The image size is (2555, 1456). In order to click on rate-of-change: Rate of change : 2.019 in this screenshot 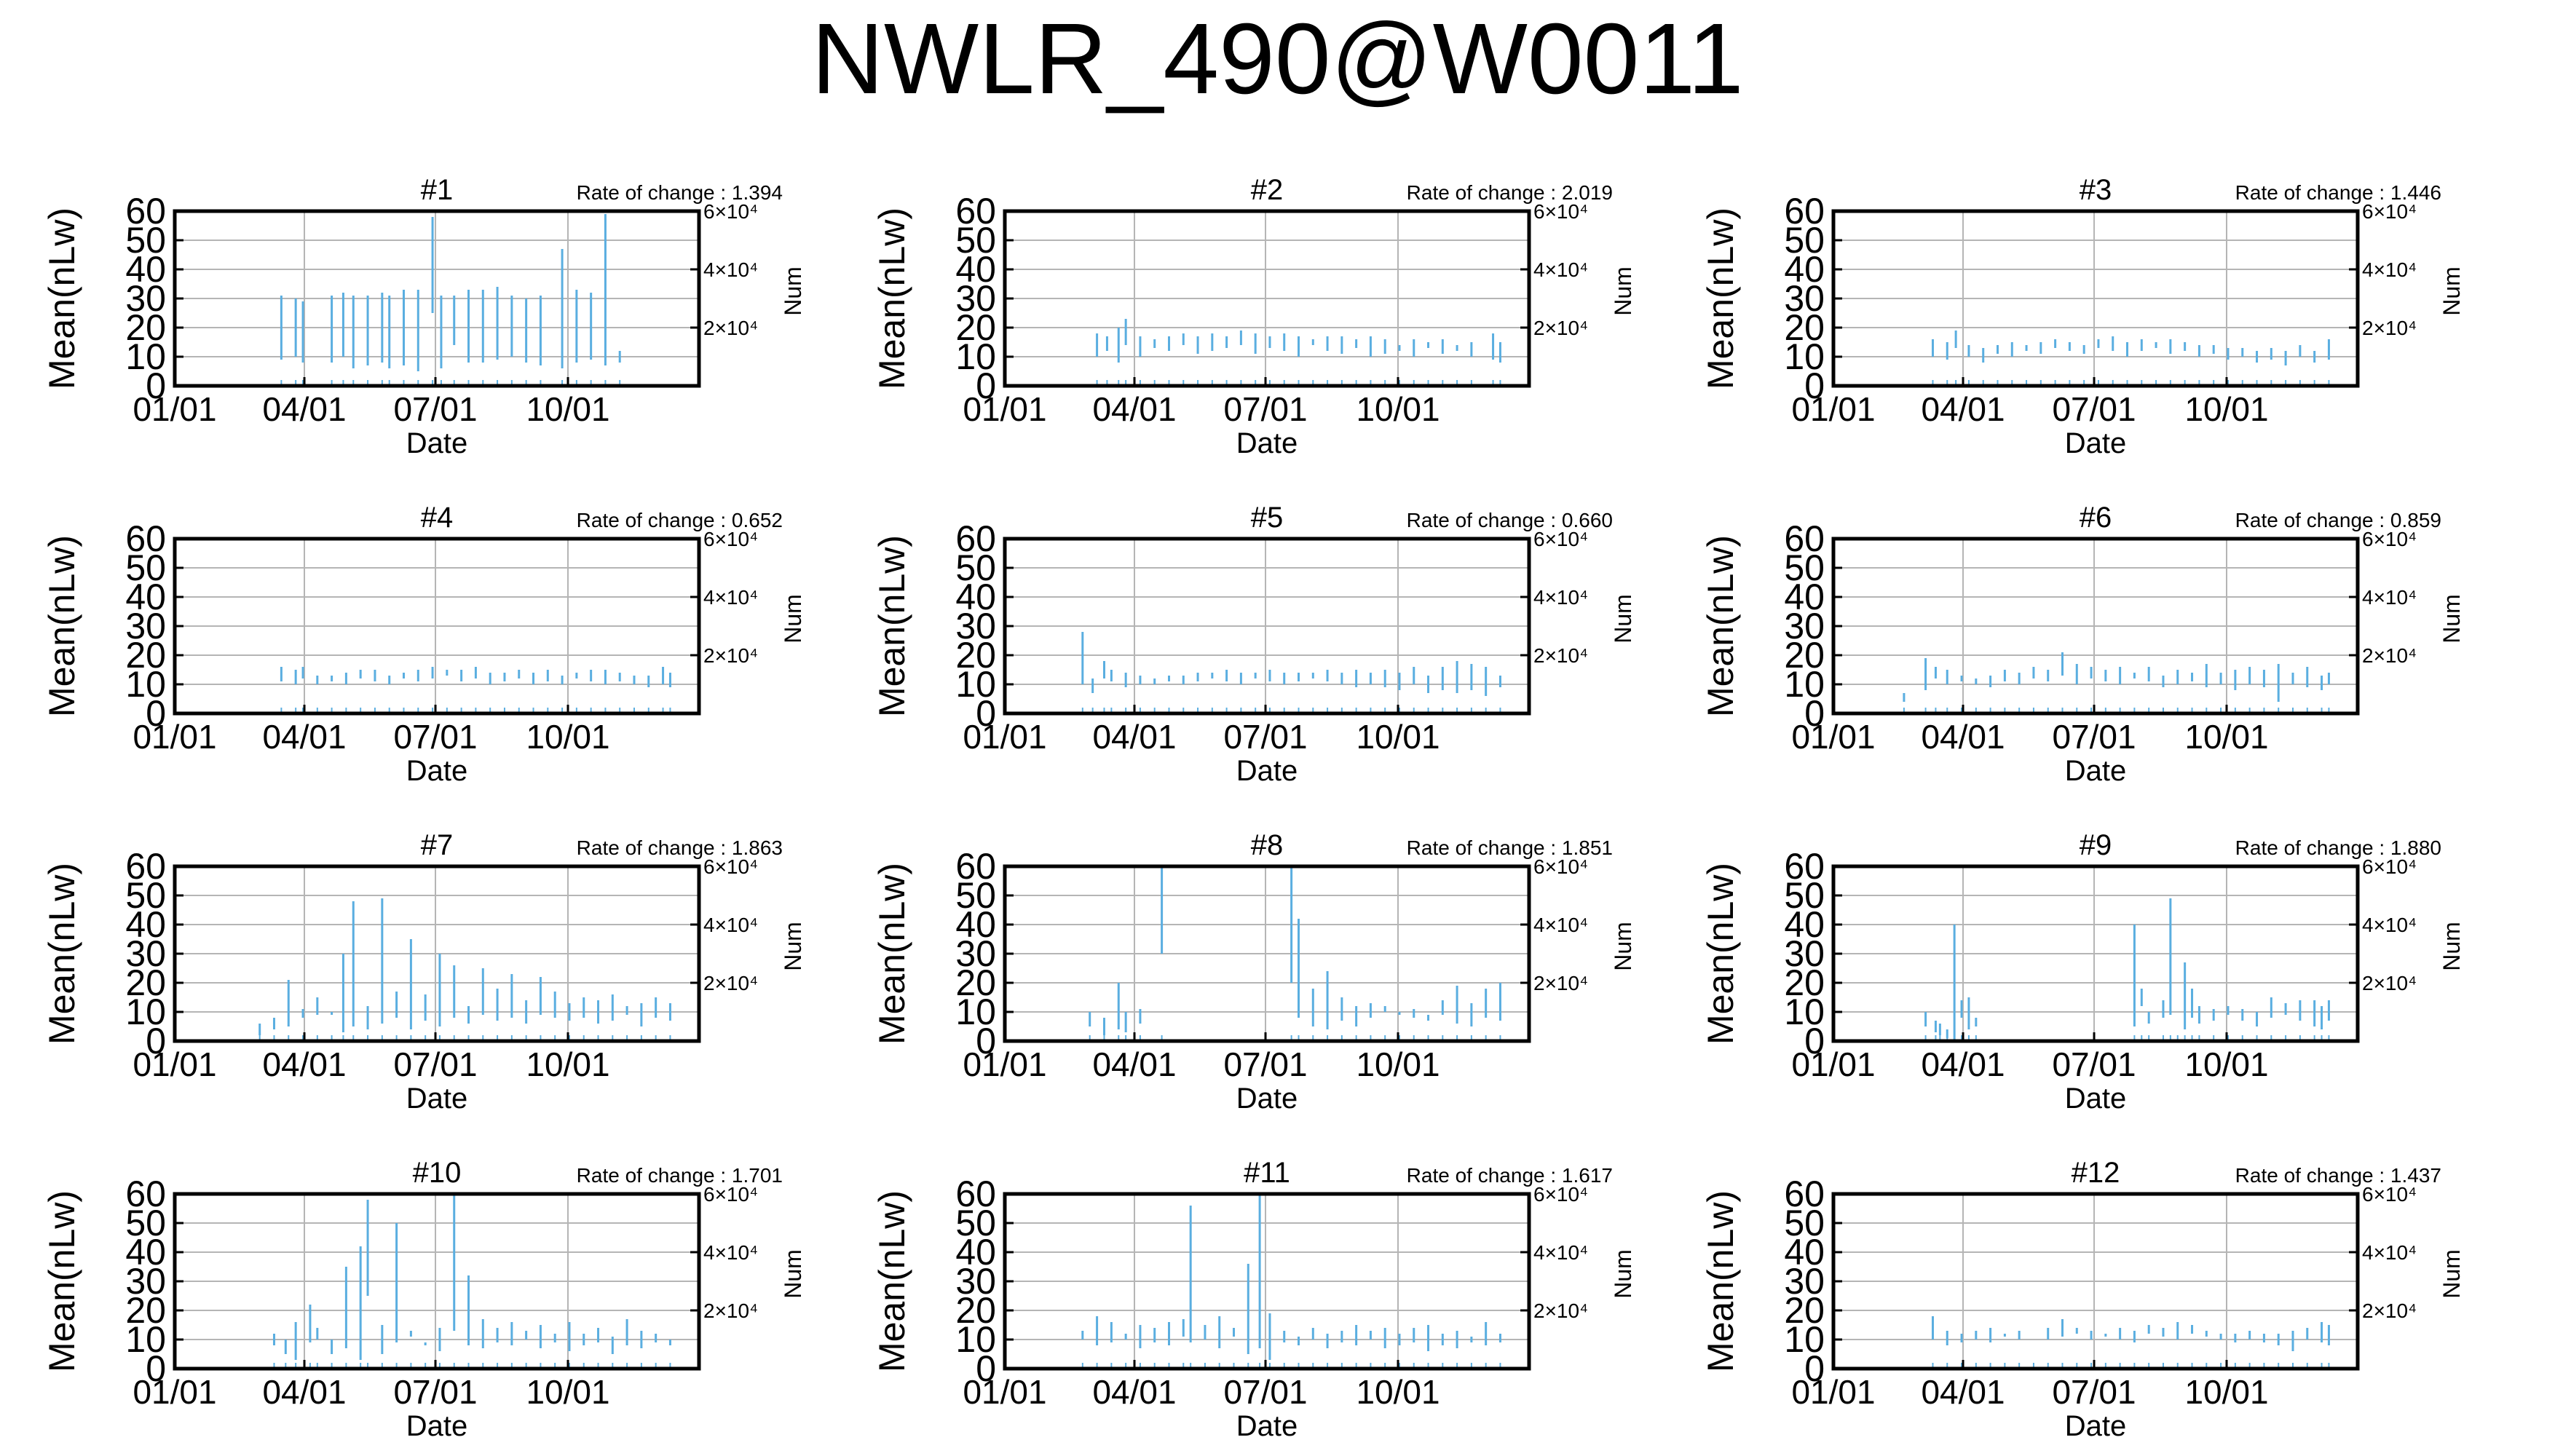, I will do `click(1510, 192)`.